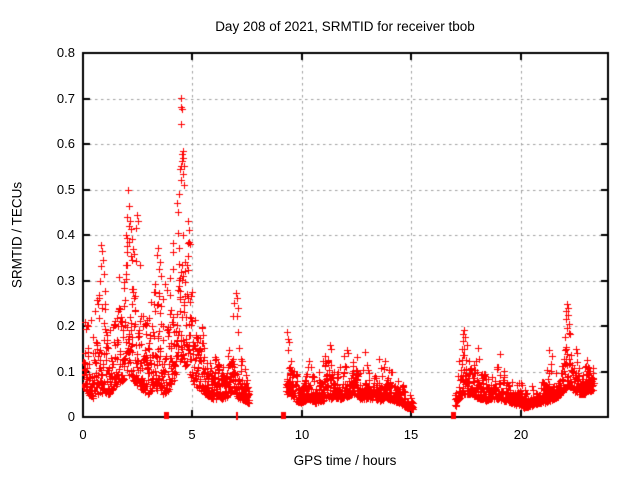  I want to click on x-tick-label: 20, so click(521, 434).